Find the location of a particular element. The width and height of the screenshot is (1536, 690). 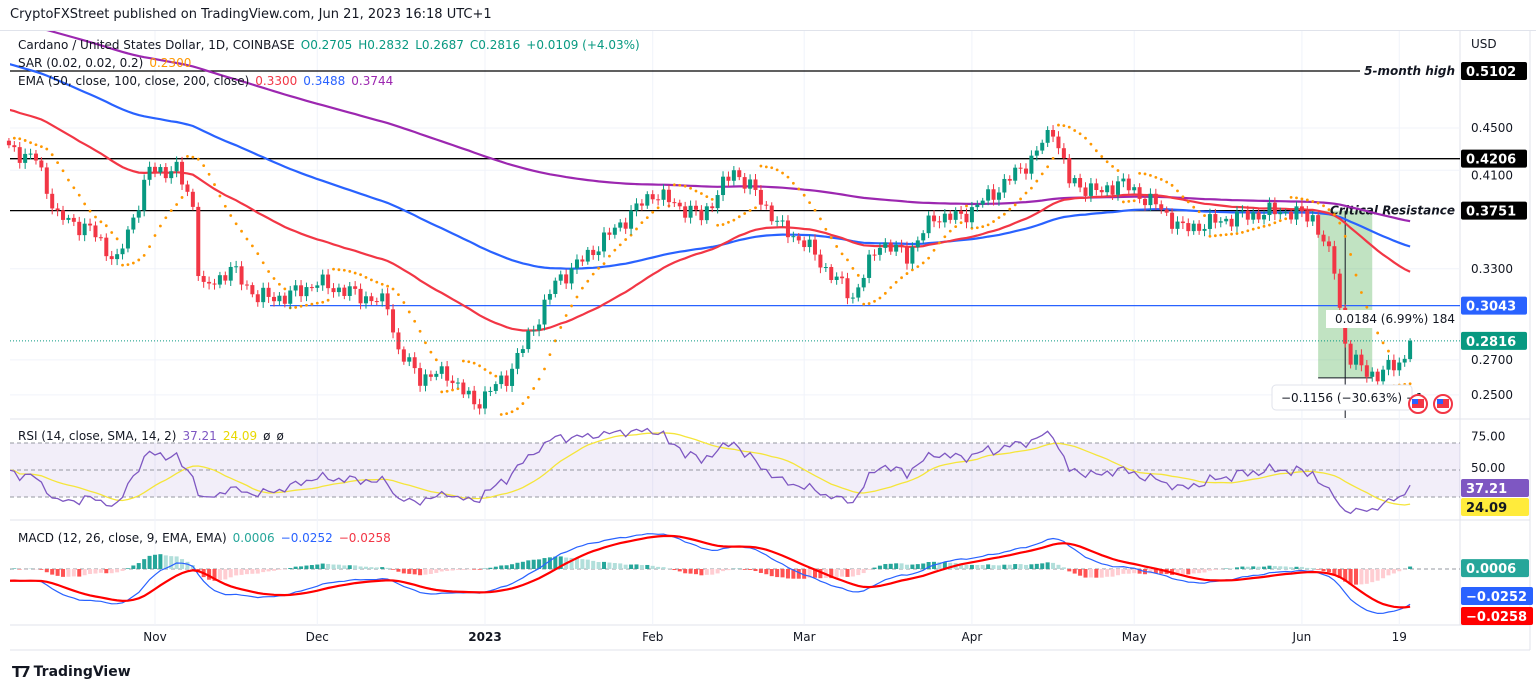

rsi-legend: RSI (14, close, SMA, 14, 2) 37.21 24.09 ø ø is located at coordinates (154, 436).